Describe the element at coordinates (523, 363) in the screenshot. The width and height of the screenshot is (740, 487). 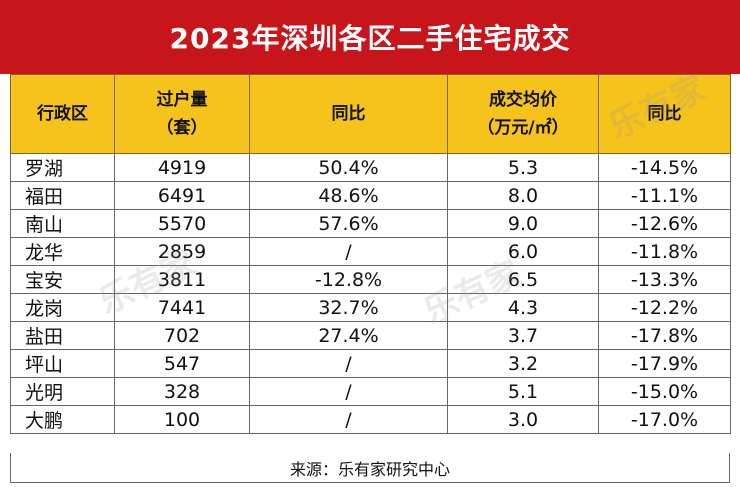
I see `avg-price-cell: 3.2` at that location.